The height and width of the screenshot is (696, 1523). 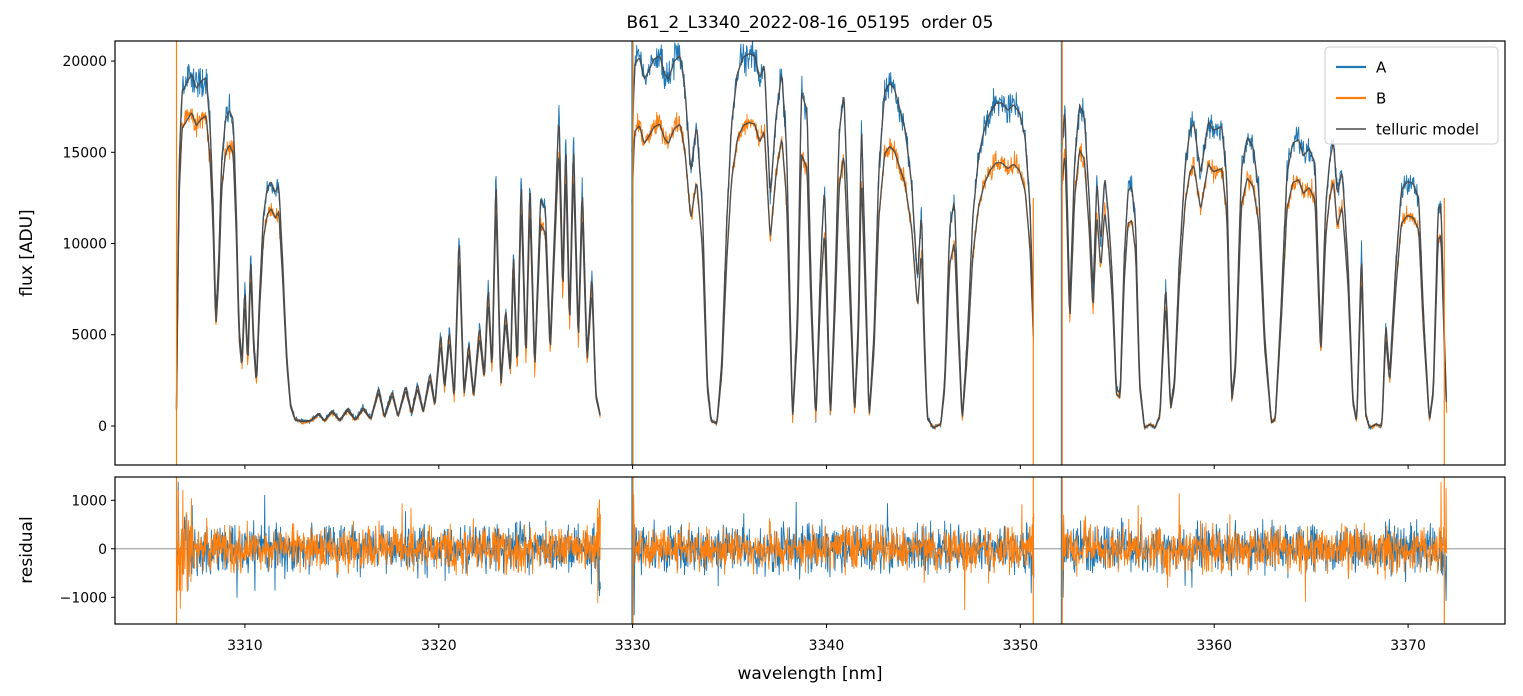 What do you see at coordinates (89, 501) in the screenshot?
I see `y-tick-label: 1000` at bounding box center [89, 501].